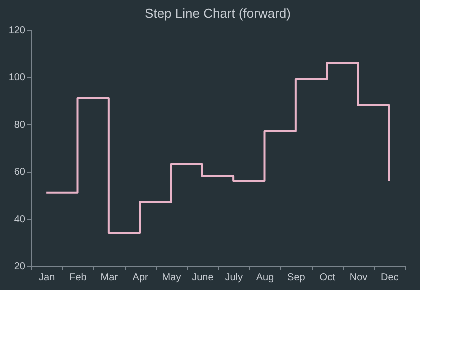 The height and width of the screenshot is (355, 474). What do you see at coordinates (172, 278) in the screenshot?
I see `x-tick-label: May` at bounding box center [172, 278].